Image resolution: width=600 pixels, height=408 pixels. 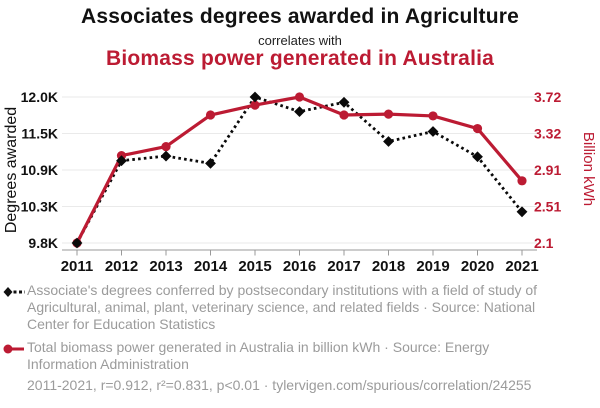 What do you see at coordinates (521, 266) in the screenshot?
I see `svg-text: 2021` at bounding box center [521, 266].